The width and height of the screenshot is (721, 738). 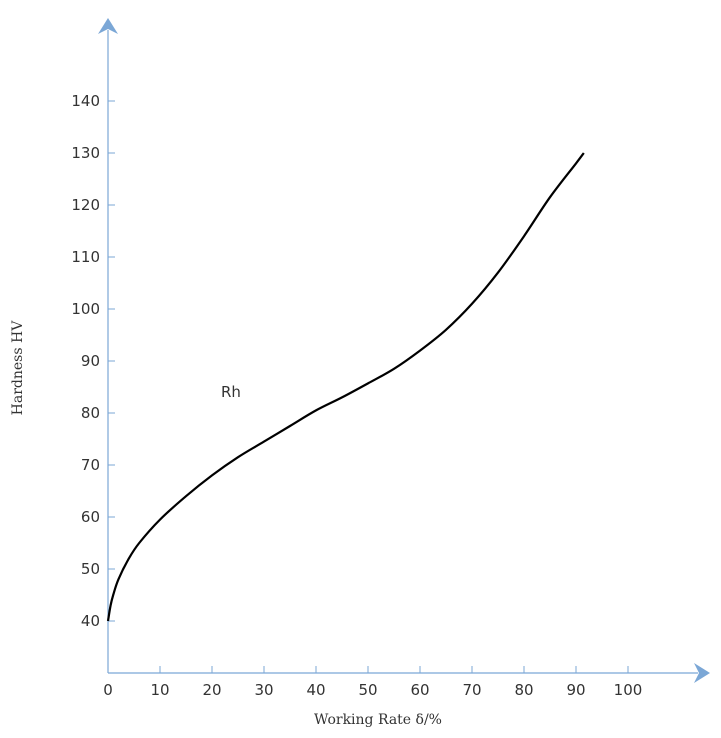 What do you see at coordinates (159, 690) in the screenshot?
I see `x-tick-label: 10` at bounding box center [159, 690].